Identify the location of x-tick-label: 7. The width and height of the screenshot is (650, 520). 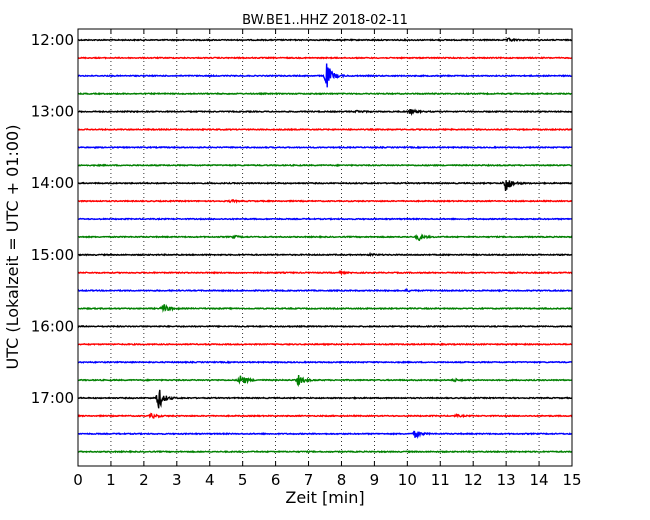
(309, 480).